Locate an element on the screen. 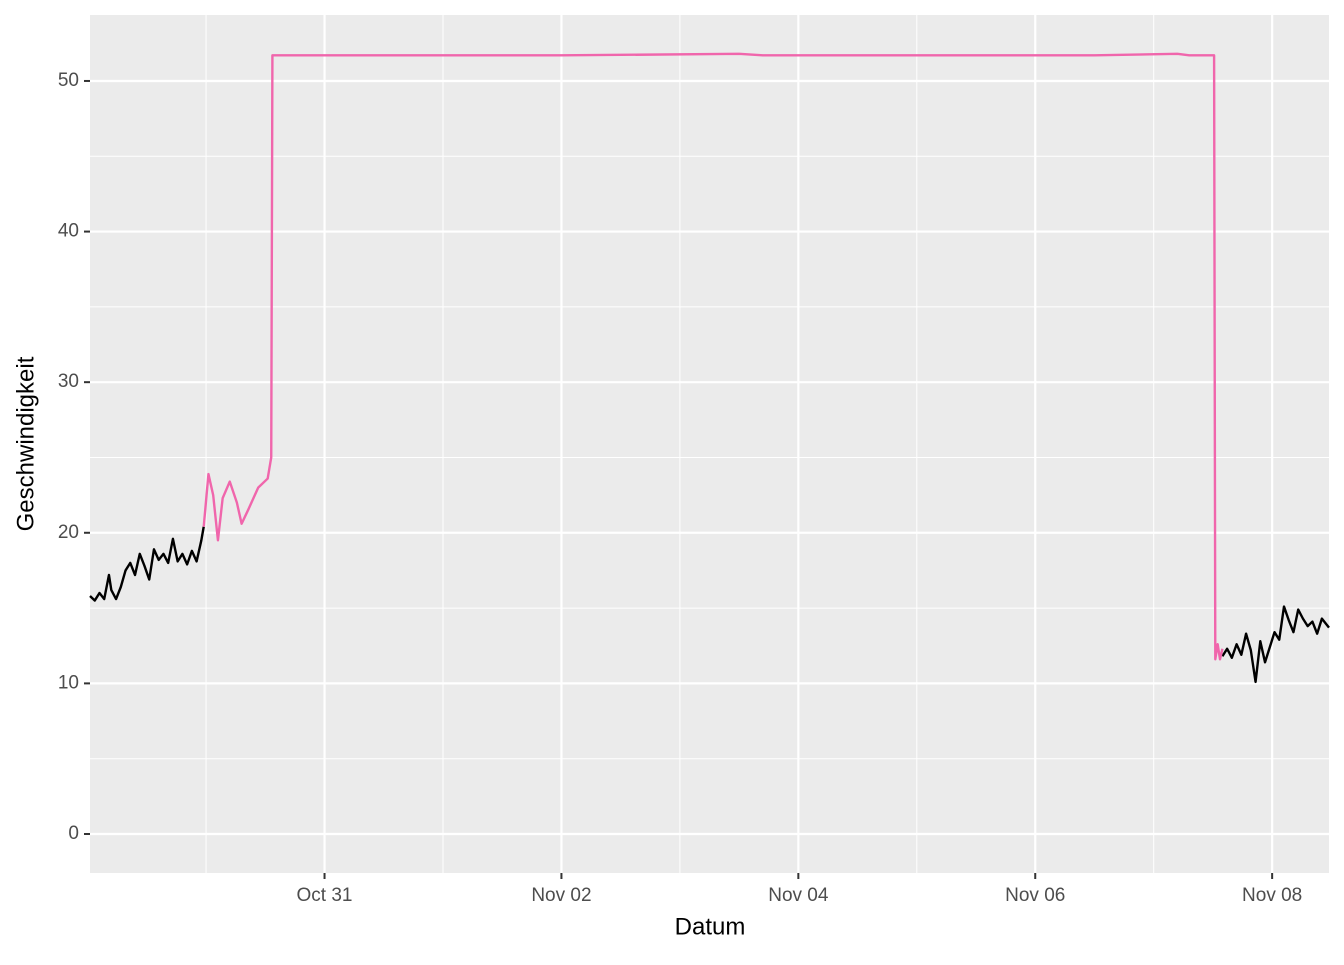  x-tick-label: Nov 02 is located at coordinates (561, 895).